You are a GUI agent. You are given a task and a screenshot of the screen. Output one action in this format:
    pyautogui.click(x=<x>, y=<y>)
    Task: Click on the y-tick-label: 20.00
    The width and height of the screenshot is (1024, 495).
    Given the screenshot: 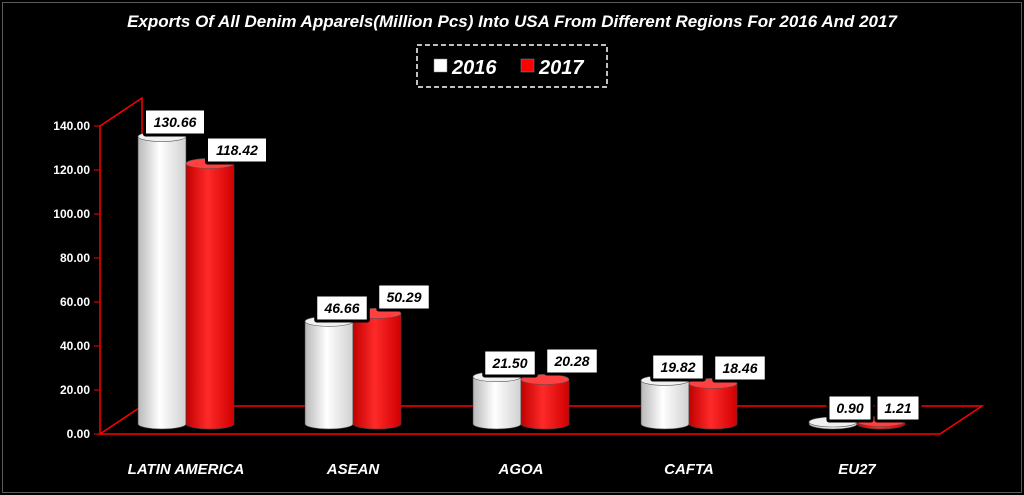 What is the action you would take?
    pyautogui.click(x=75, y=390)
    